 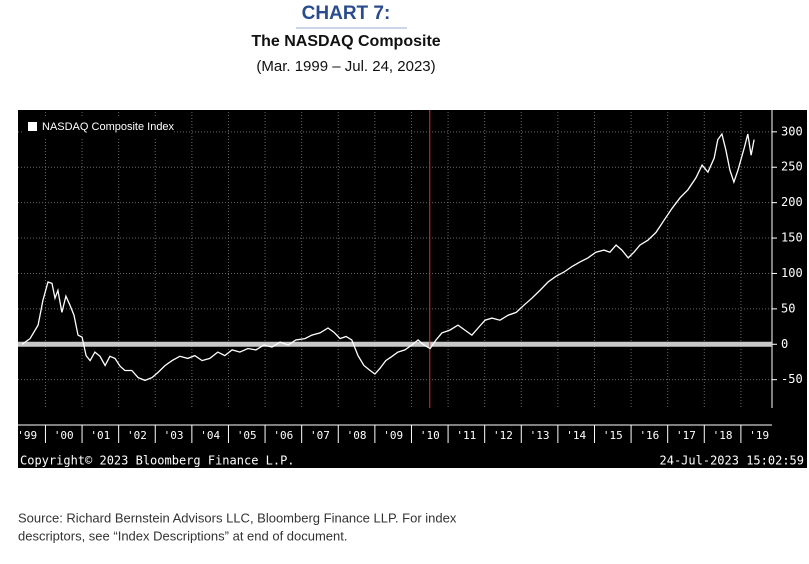 What do you see at coordinates (788, 308) in the screenshot?
I see `y-tick-label: 50` at bounding box center [788, 308].